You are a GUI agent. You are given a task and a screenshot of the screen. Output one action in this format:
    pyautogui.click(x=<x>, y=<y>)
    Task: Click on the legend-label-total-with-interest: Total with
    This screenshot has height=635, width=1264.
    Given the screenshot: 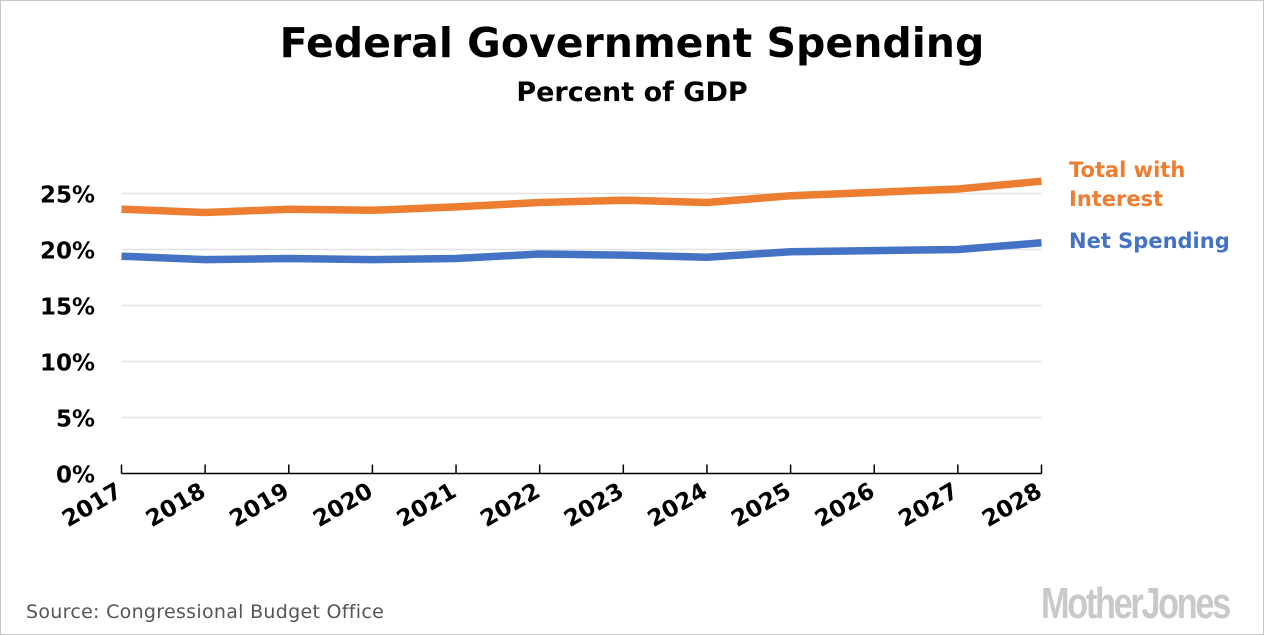 What is the action you would take?
    pyautogui.click(x=1127, y=170)
    